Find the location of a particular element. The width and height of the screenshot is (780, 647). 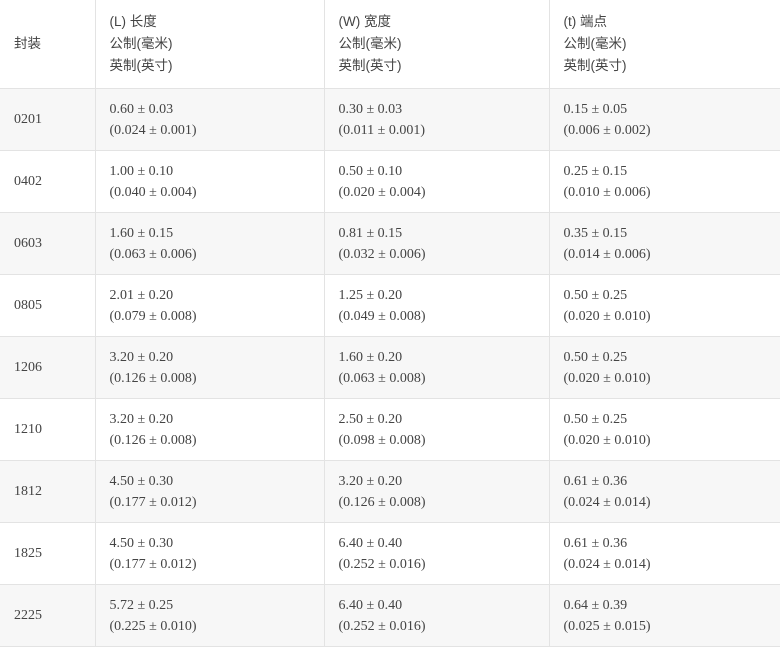

column-header-length-line-1: (L) 长度 is located at coordinates (217, 22).